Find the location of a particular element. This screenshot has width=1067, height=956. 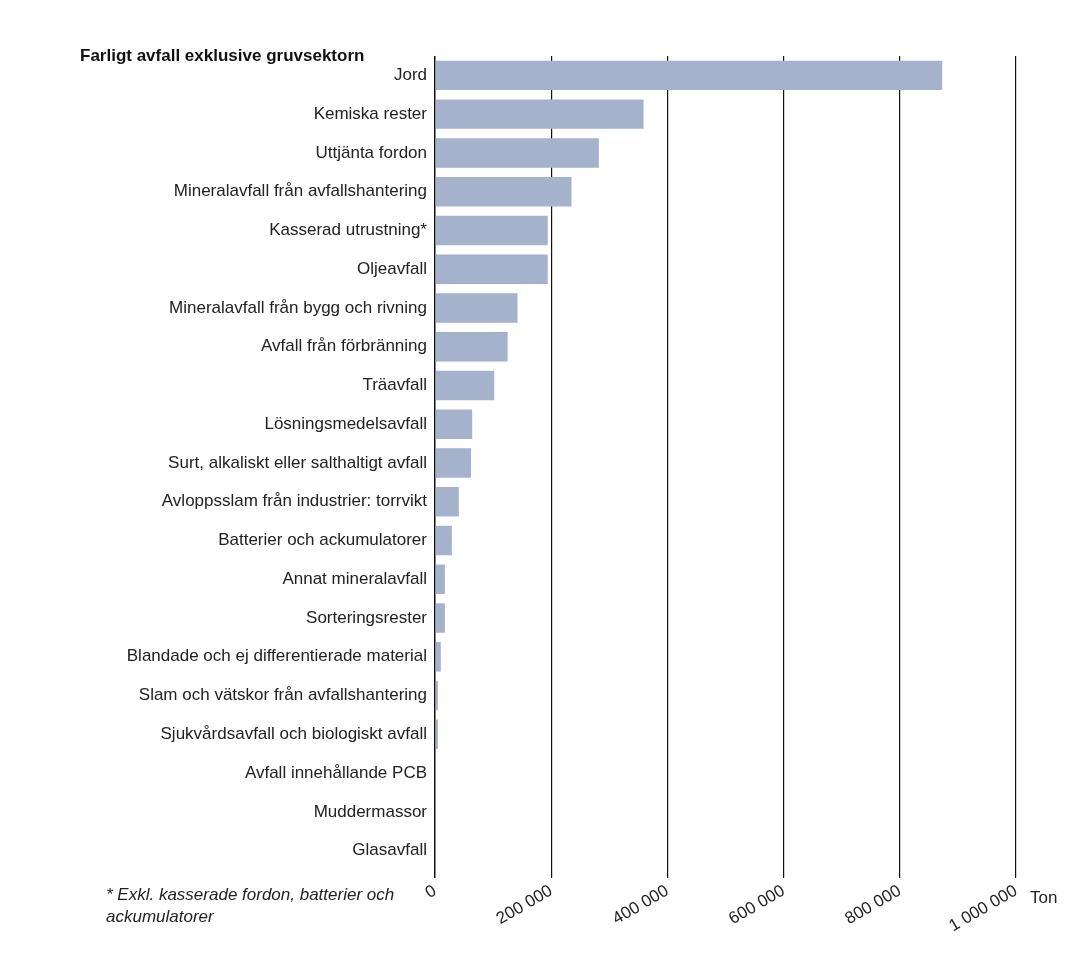

y-tick-label: Blandade och ej differentierade material is located at coordinates (276, 656).